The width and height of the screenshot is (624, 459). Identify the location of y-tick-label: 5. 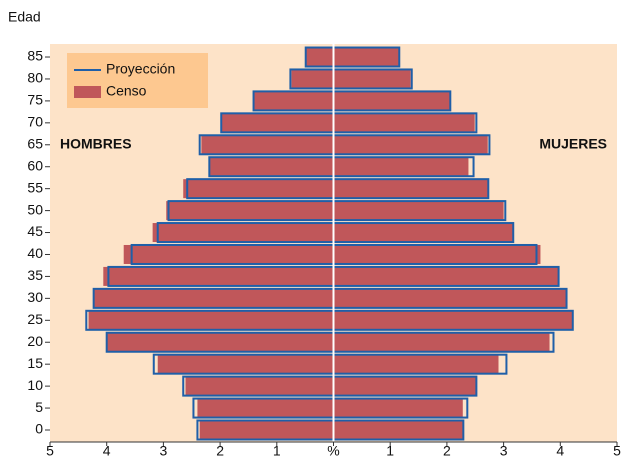
(39, 407).